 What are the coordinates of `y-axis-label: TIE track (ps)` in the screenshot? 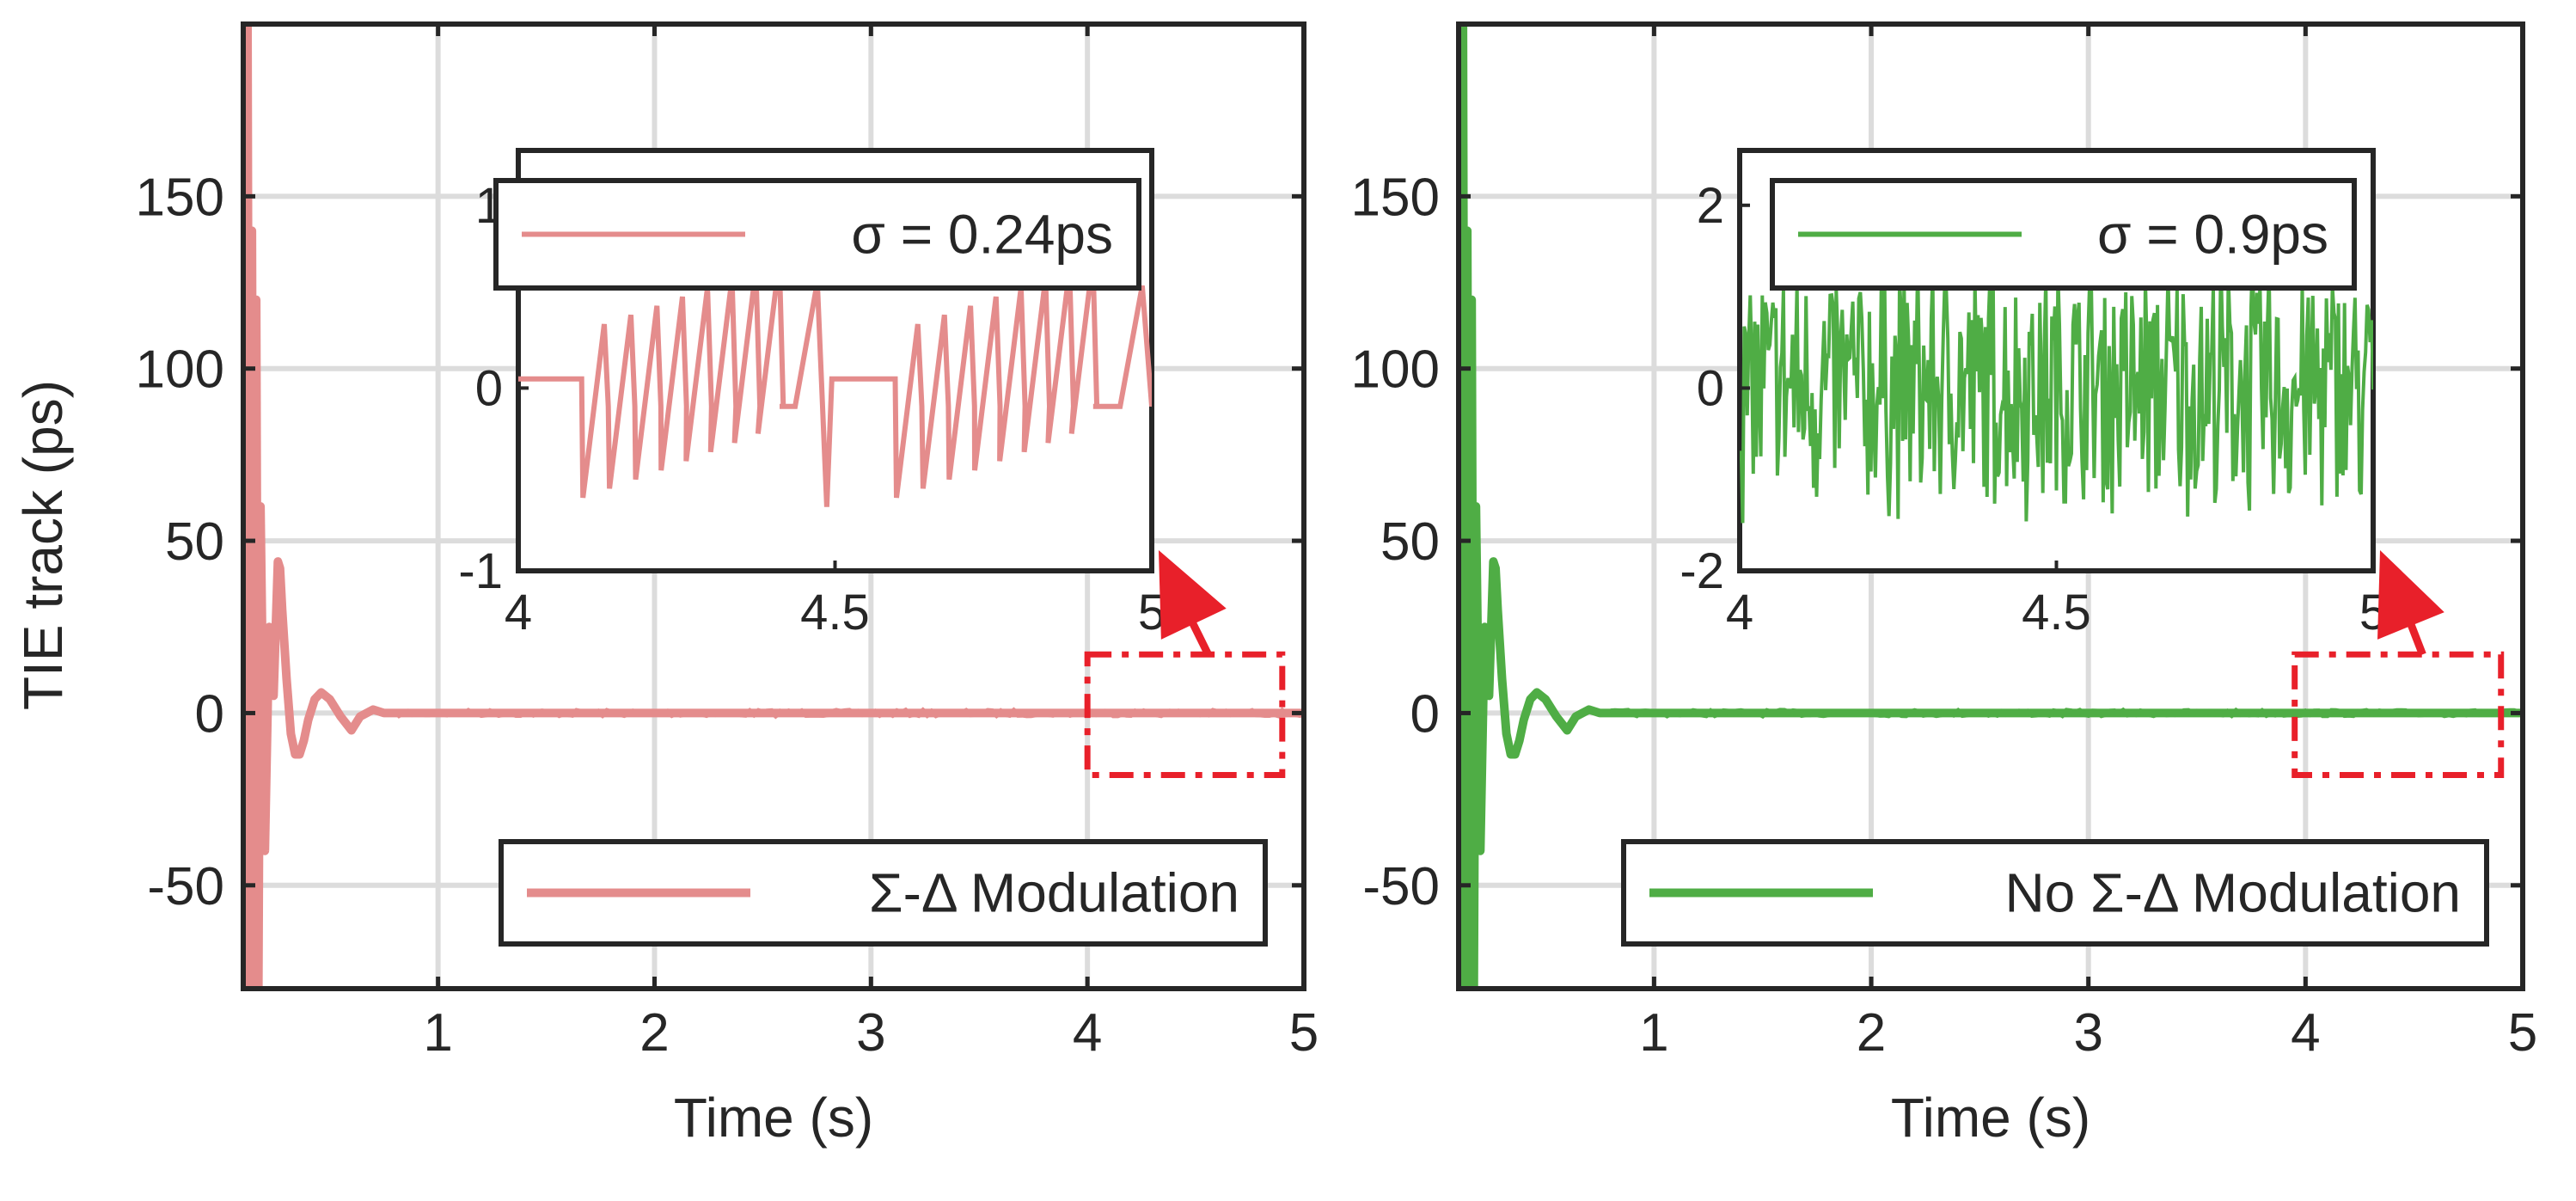 It's located at (43, 545).